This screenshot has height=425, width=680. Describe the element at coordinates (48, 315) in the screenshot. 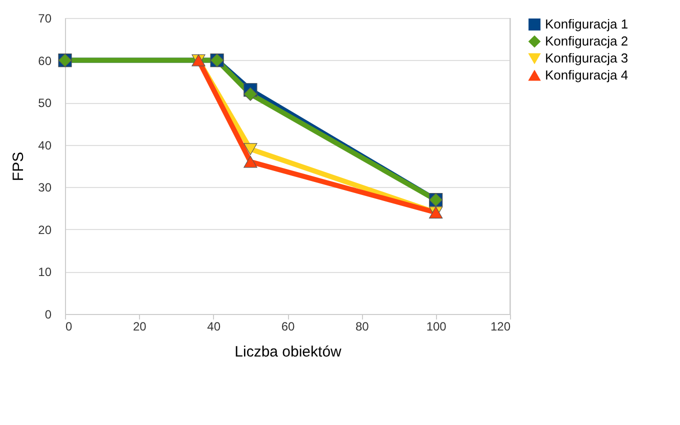

I see `y-tick-label: 0` at that location.